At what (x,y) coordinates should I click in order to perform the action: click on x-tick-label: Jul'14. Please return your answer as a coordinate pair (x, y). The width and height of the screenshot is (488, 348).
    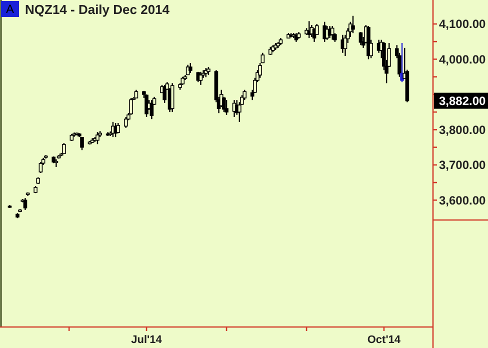
    Looking at the image, I should click on (147, 340).